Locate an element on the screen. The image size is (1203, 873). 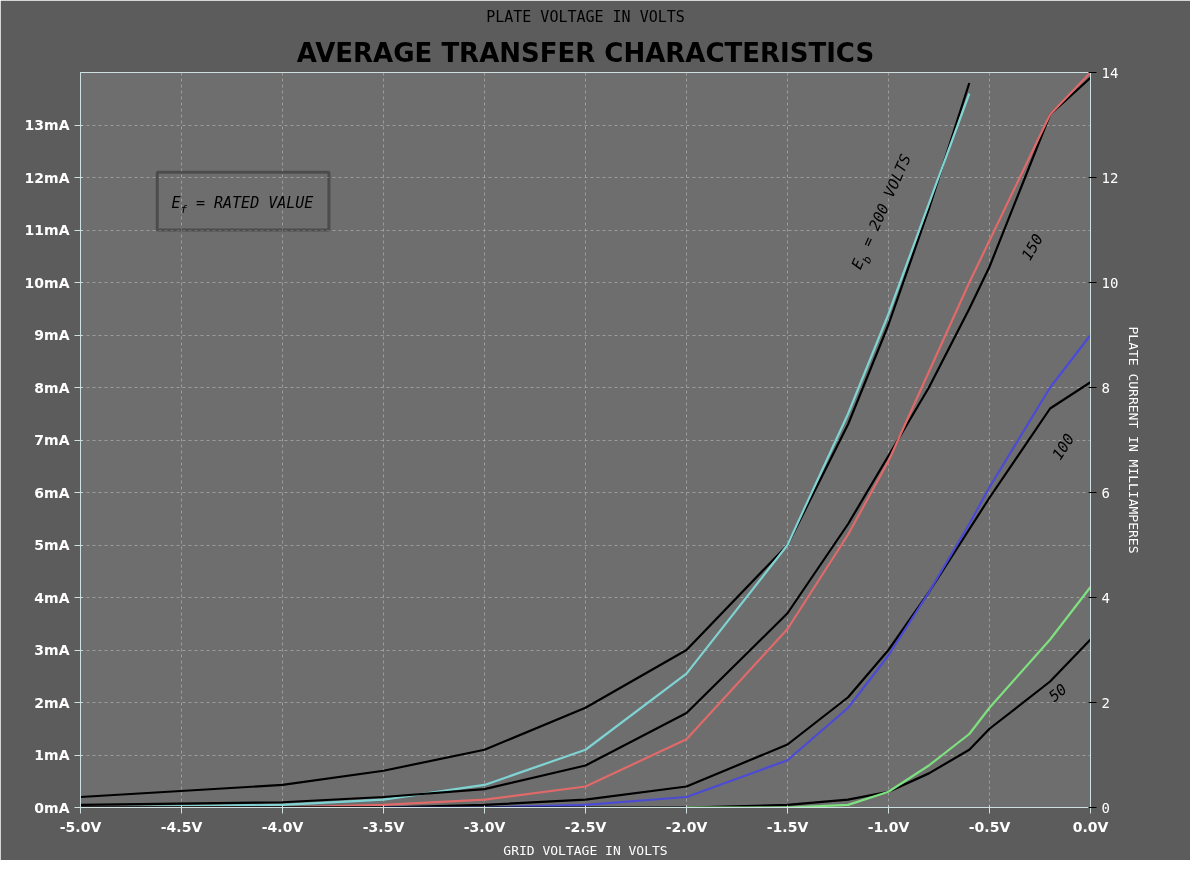
y2-tick-label: 10 is located at coordinates (1110, 282).